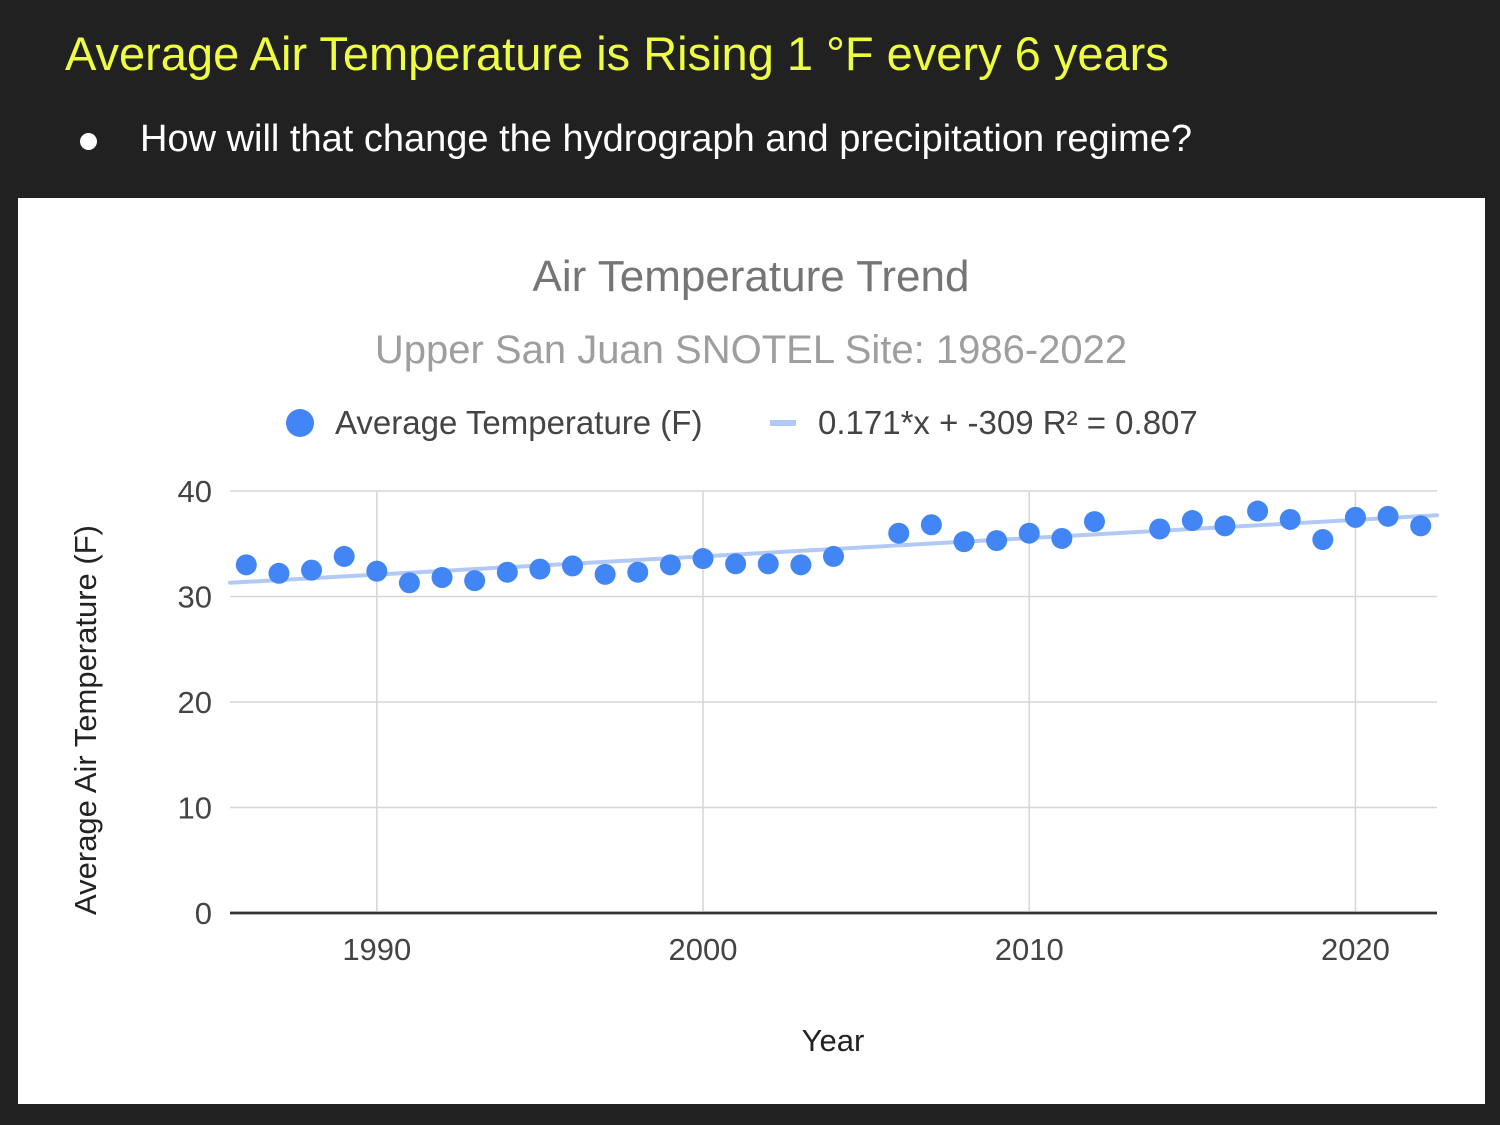  I want to click on legend-marker-trendline, so click(783, 423).